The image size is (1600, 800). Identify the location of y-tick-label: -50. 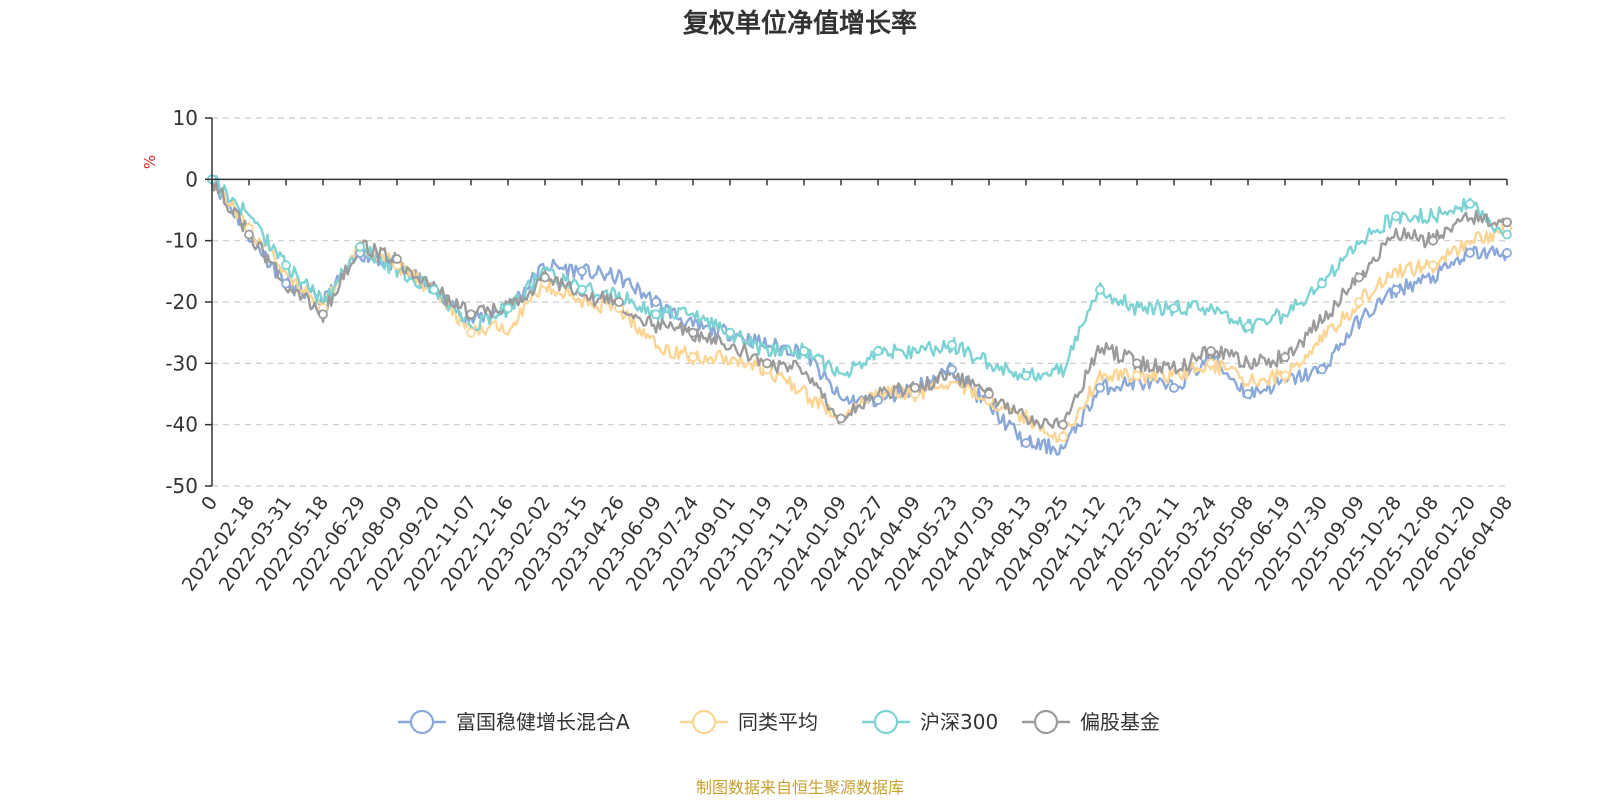
(181, 486).